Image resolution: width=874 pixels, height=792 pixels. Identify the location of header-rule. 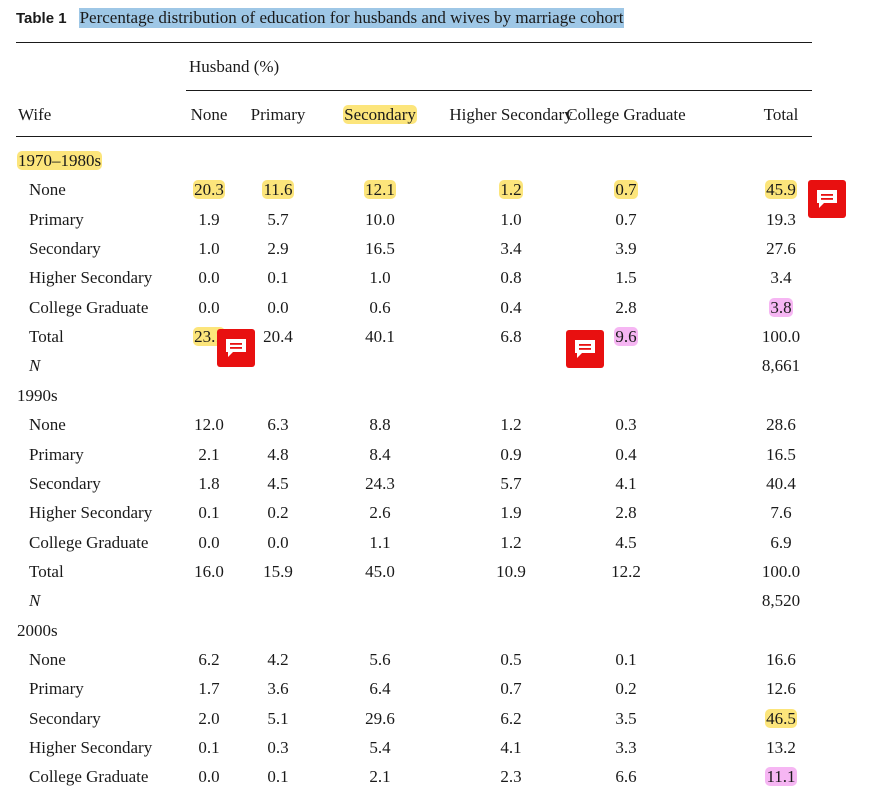
(414, 136).